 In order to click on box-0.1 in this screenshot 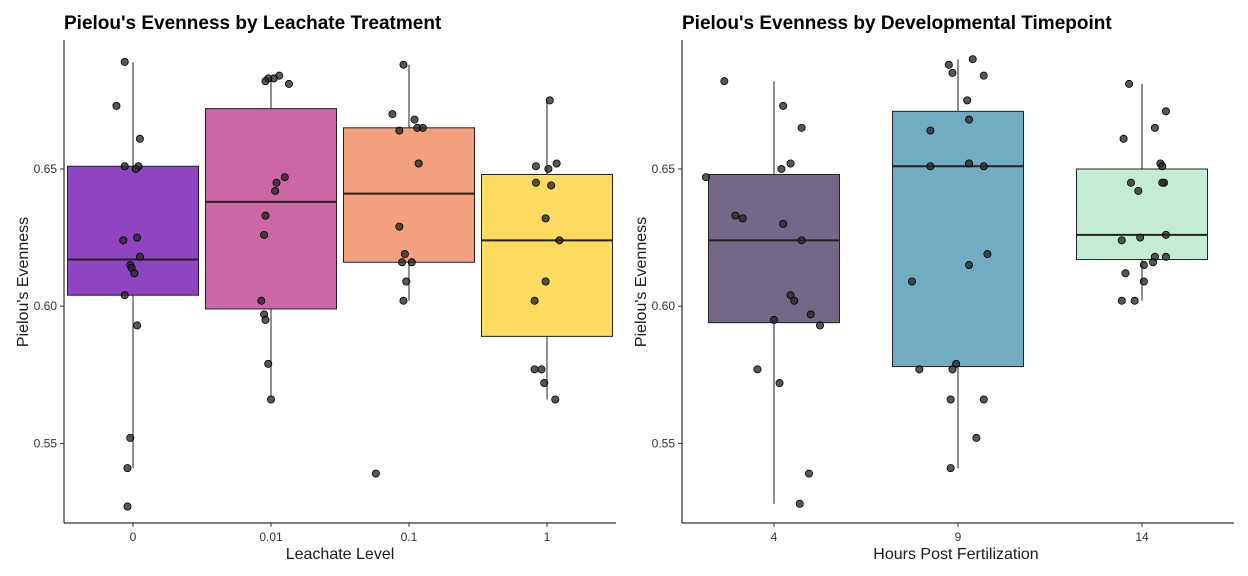, I will do `click(409, 182)`.